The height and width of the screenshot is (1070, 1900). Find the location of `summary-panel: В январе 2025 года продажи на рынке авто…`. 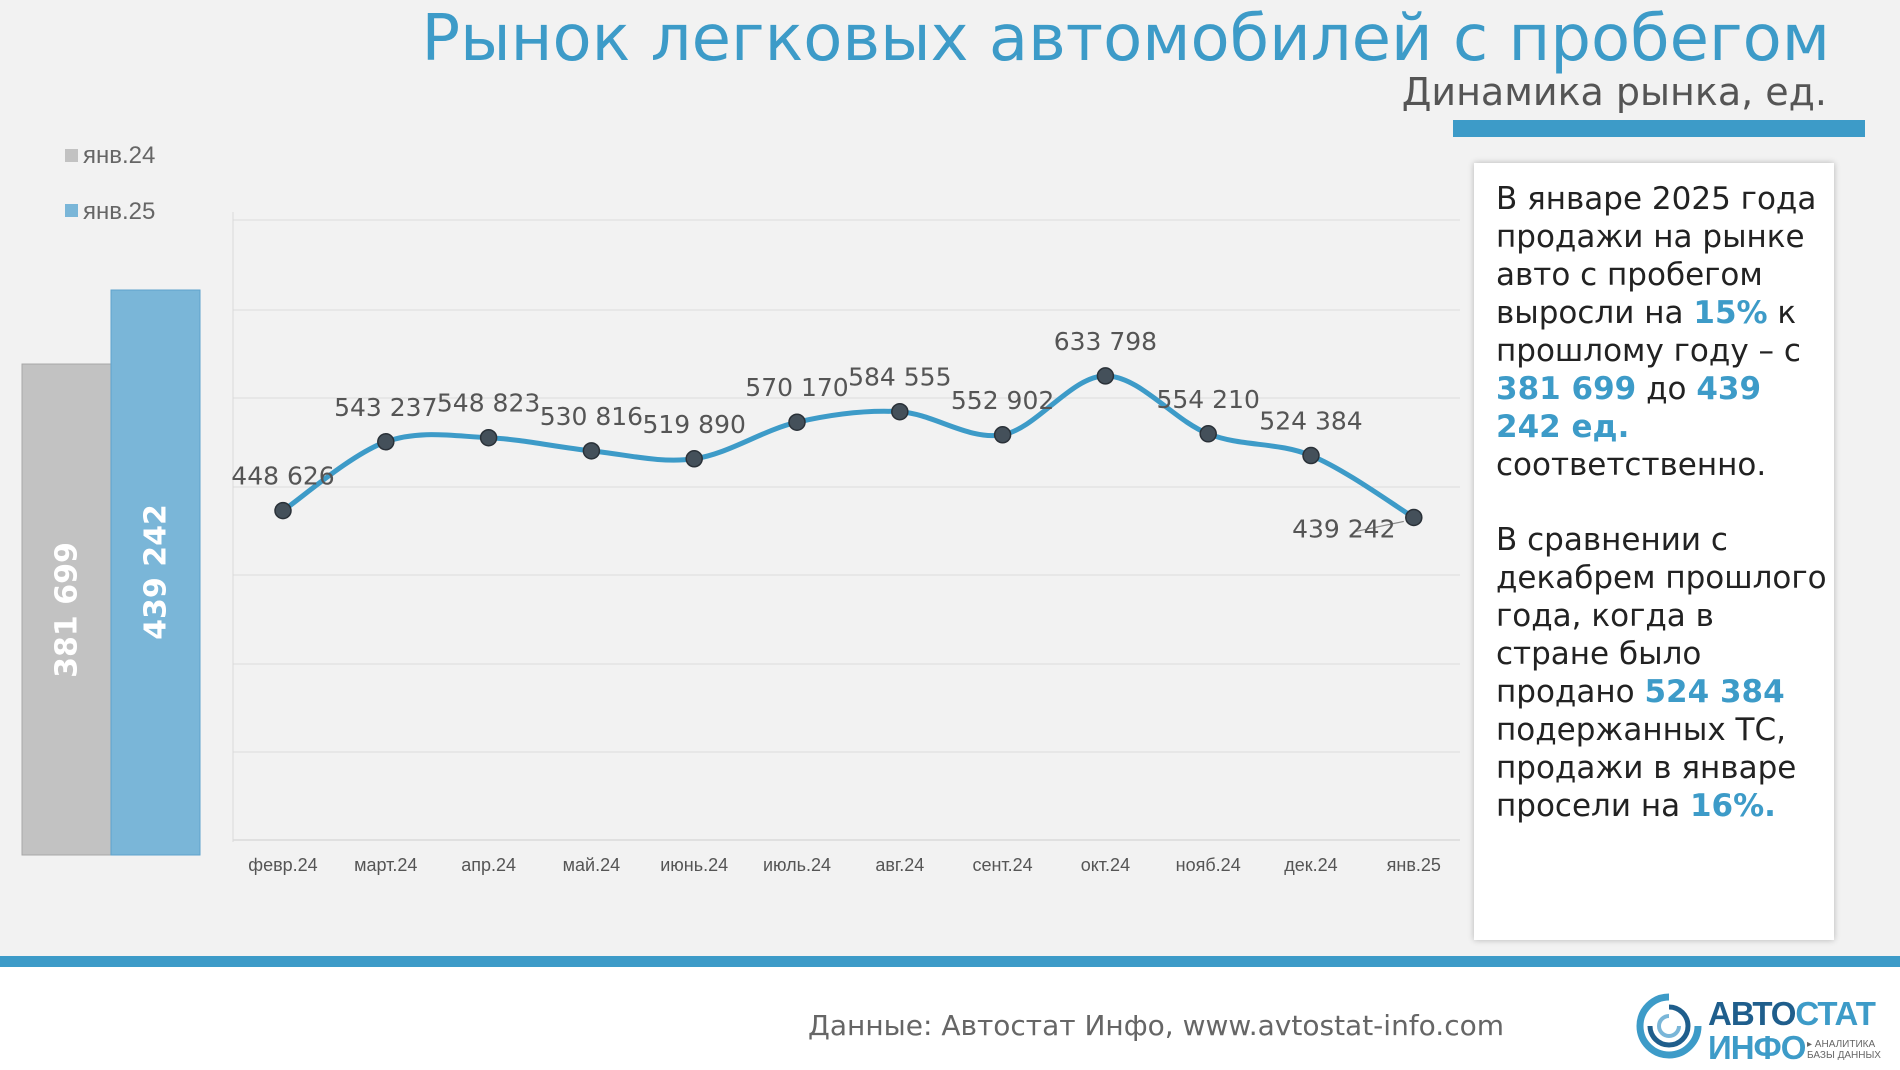

summary-panel: В январе 2025 года продажи на рынке авто… is located at coordinates (1654, 551).